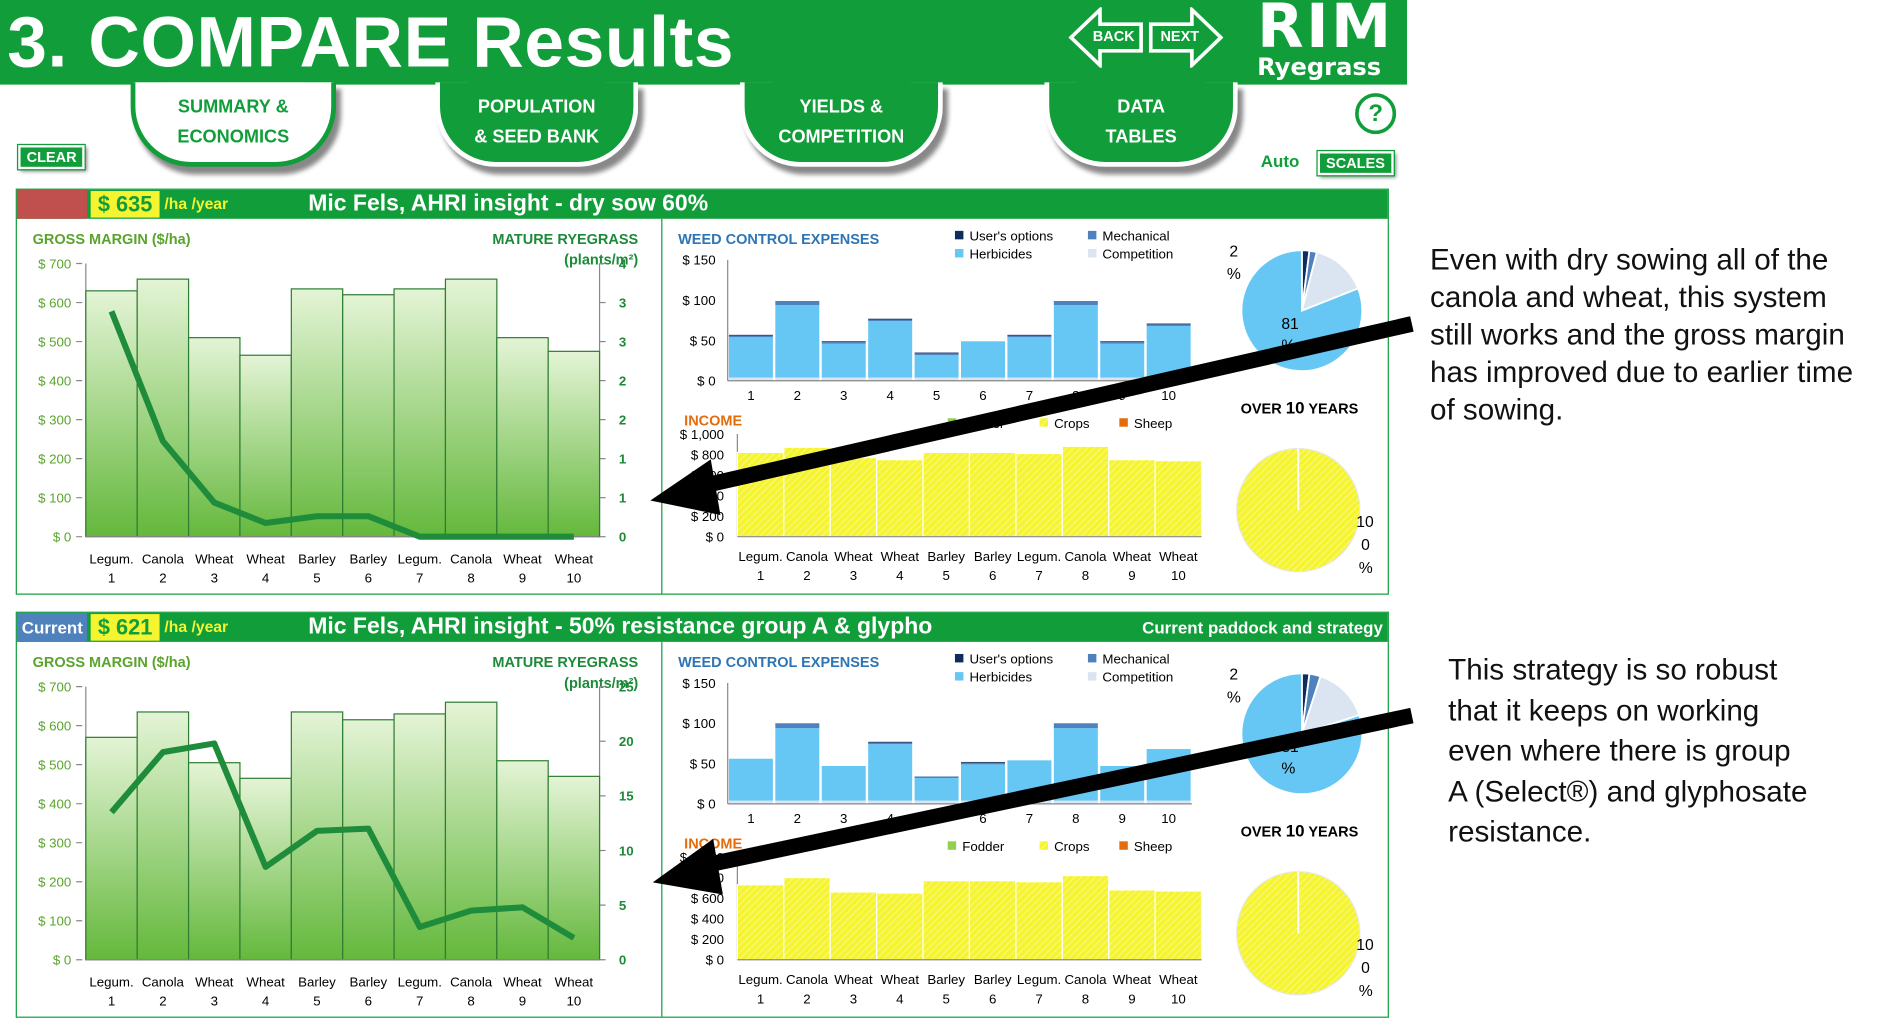 The width and height of the screenshot is (1891, 1032). What do you see at coordinates (703, 340) in the screenshot?
I see `weed-y-tick: $ 50` at bounding box center [703, 340].